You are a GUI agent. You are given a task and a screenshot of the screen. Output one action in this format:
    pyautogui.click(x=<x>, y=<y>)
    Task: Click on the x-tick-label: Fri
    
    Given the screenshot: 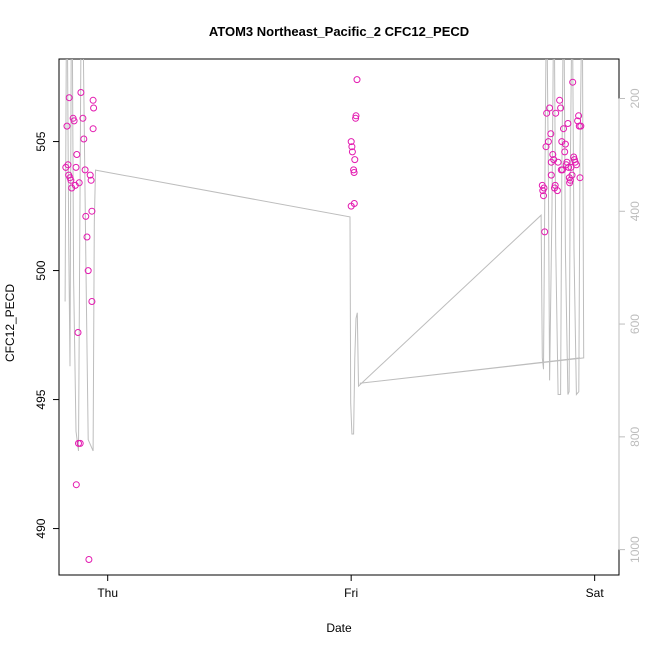 What is the action you would take?
    pyautogui.click(x=351, y=593)
    